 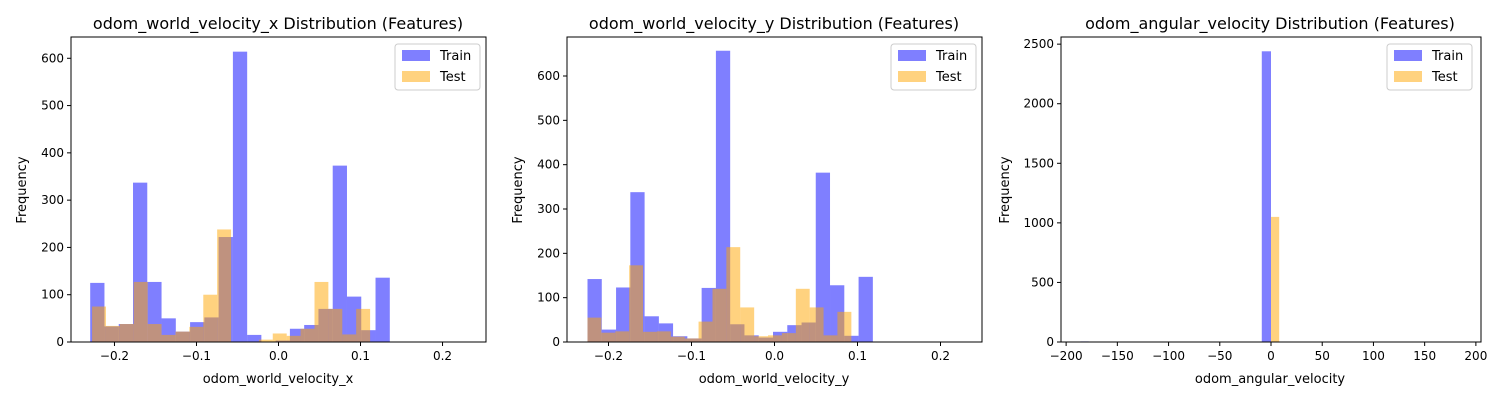 I want to click on legend-label-test: Test, so click(x=1444, y=77).